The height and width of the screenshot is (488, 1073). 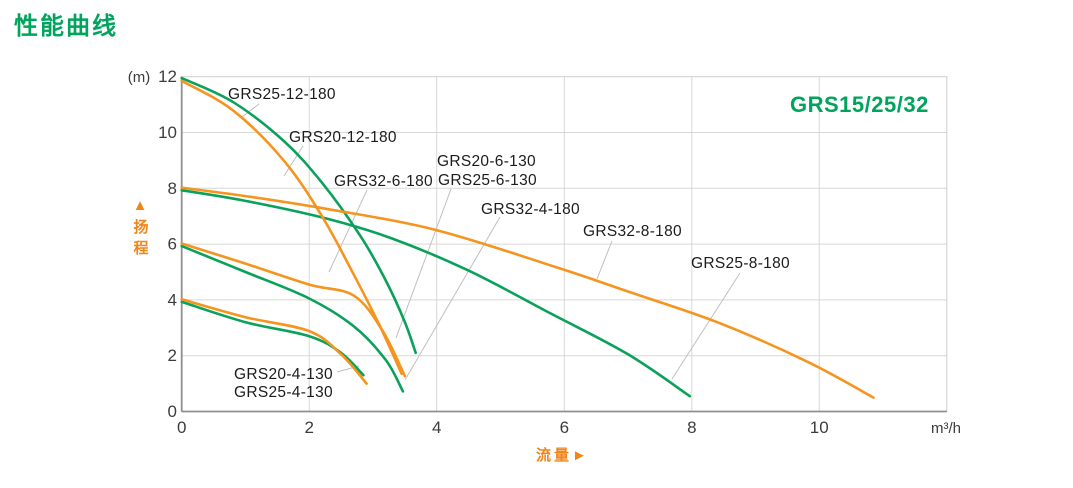 What do you see at coordinates (282, 94) in the screenshot?
I see `curve-label-grs25-12-180: GRS25-12-180` at bounding box center [282, 94].